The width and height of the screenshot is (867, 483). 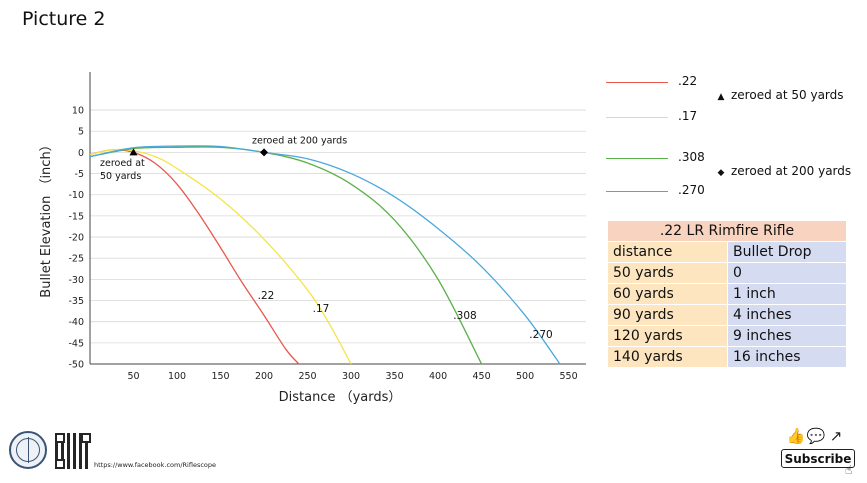 What do you see at coordinates (122, 163) in the screenshot?
I see `marker-label: zeroed at` at bounding box center [122, 163].